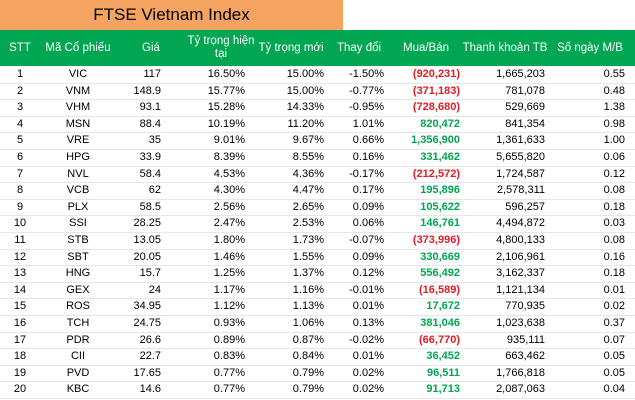 The width and height of the screenshot is (635, 400). What do you see at coordinates (443, 306) in the screenshot?
I see `row-buy-sell: 17,672` at bounding box center [443, 306].